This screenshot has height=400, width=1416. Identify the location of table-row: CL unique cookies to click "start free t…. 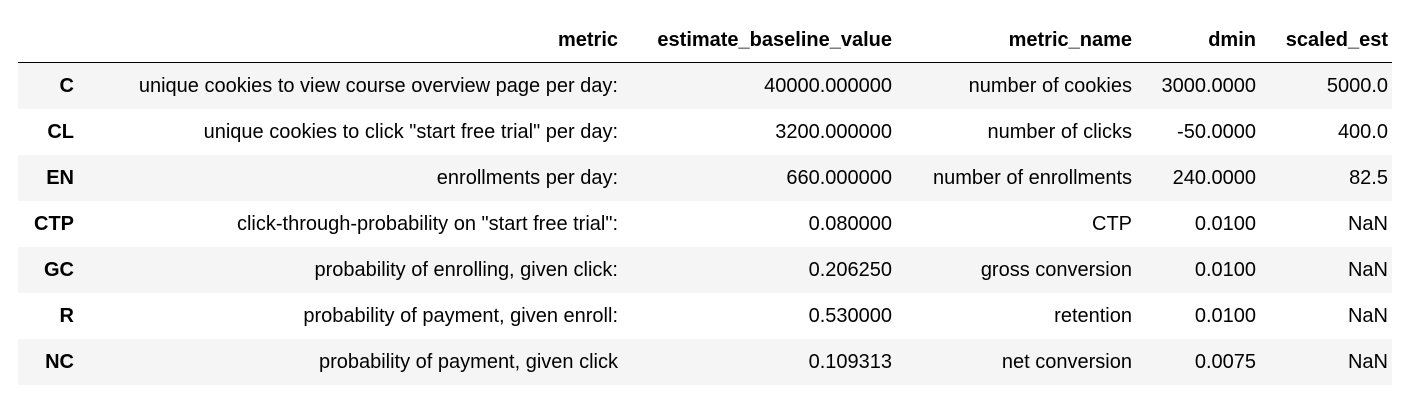
(705, 132).